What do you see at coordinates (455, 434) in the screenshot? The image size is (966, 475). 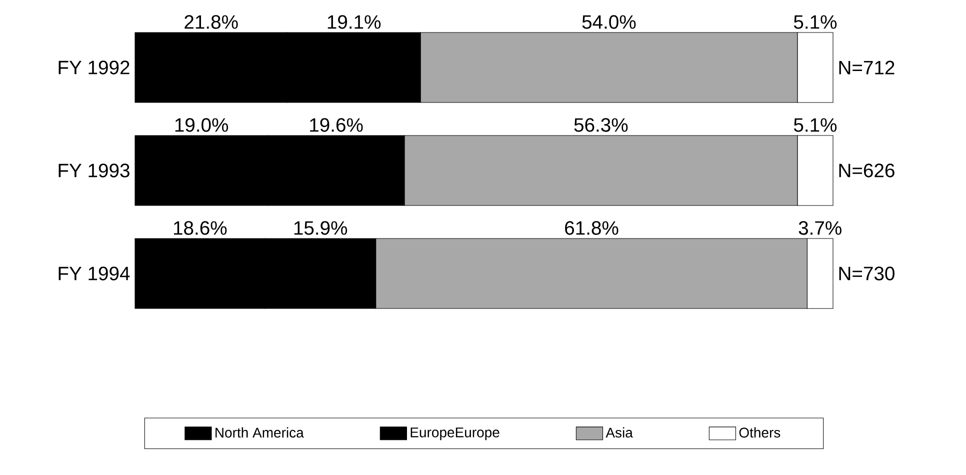 I see `legend-label: EuropeEurope` at bounding box center [455, 434].